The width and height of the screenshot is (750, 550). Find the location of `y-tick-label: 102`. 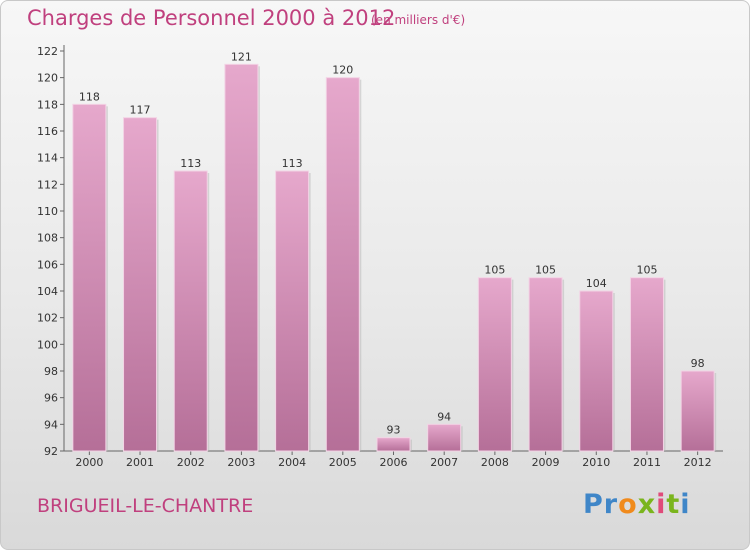

y-tick-label: 102 is located at coordinates (47, 318).